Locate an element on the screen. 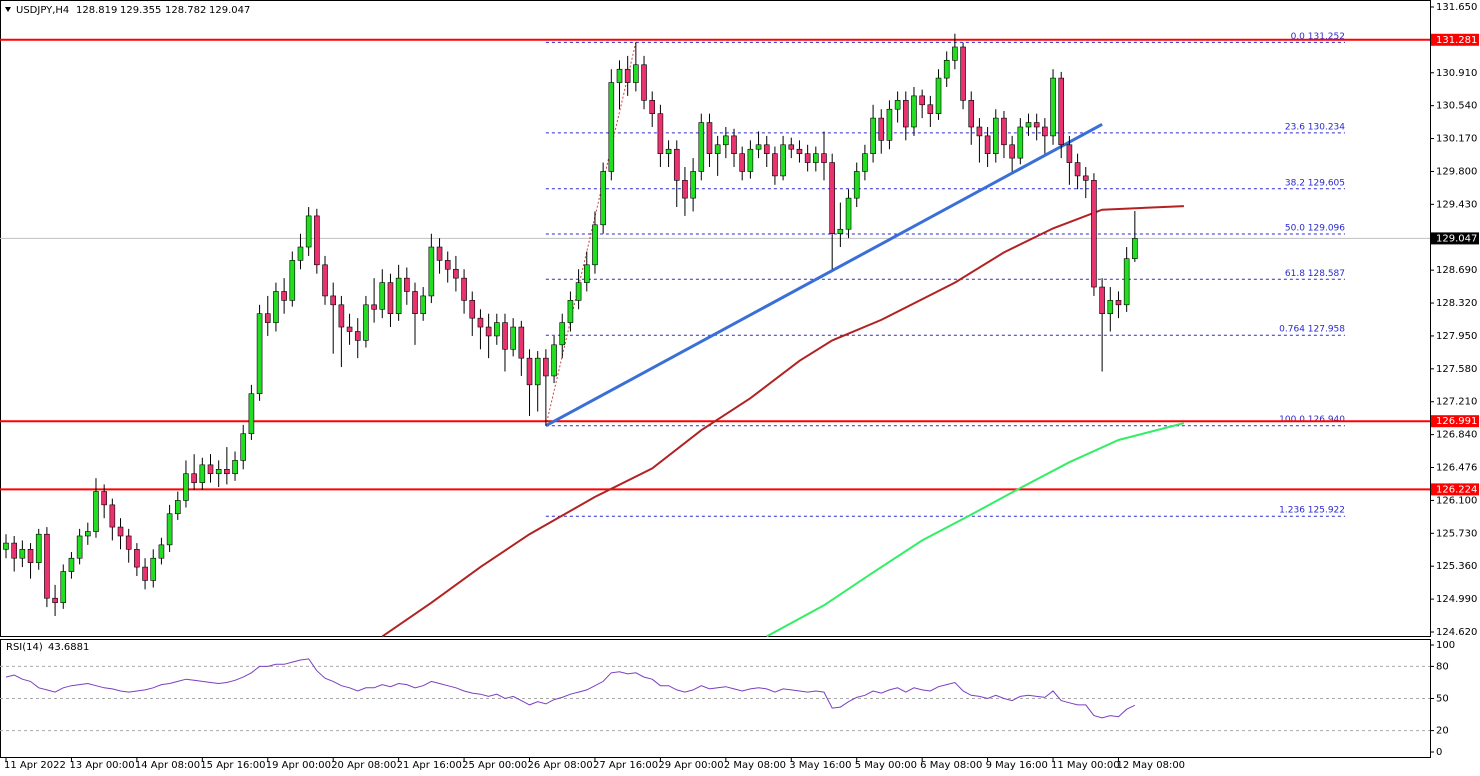  x-tick-label: 11 May 00:00 is located at coordinates (1085, 765).